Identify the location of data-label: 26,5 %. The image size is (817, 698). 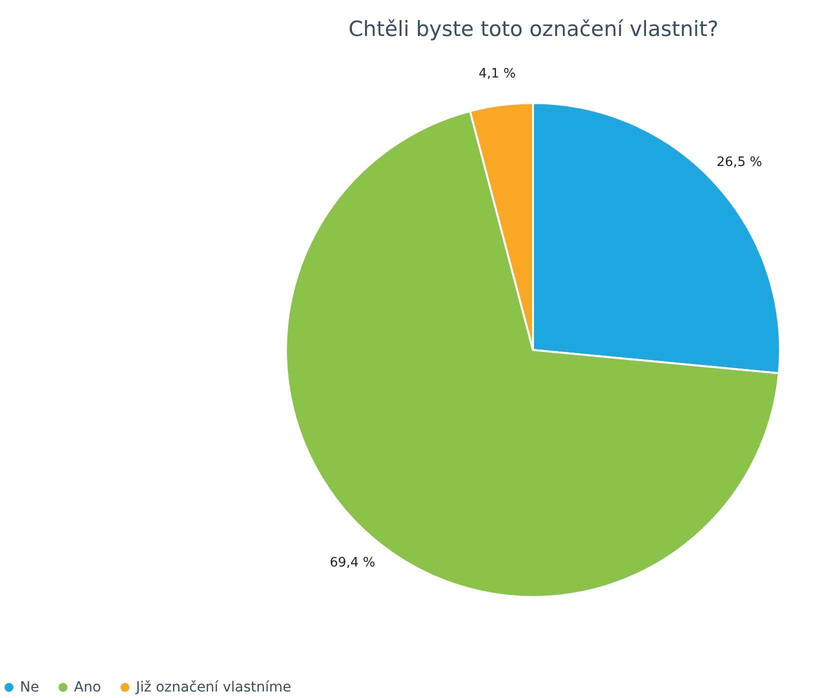
(739, 162).